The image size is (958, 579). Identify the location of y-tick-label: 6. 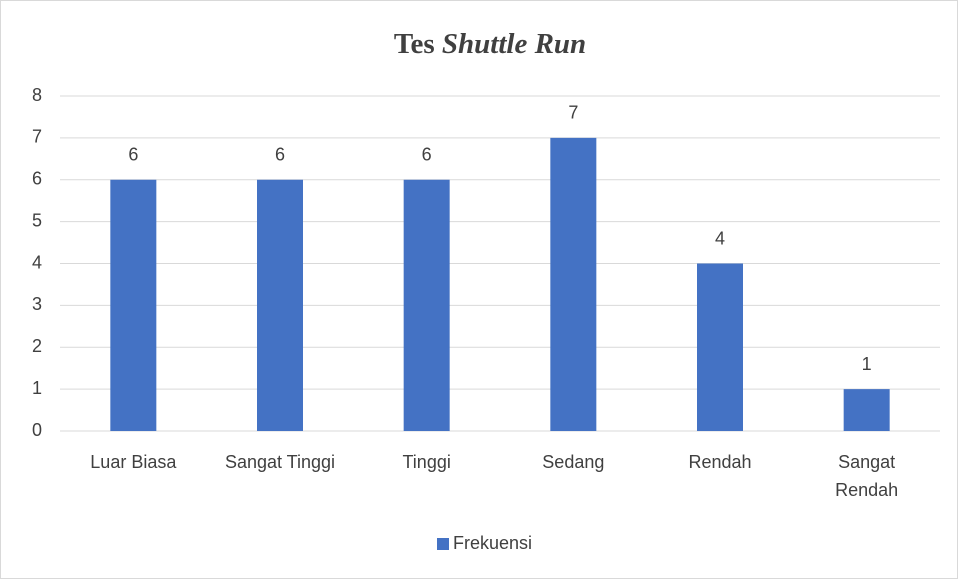
(37, 179).